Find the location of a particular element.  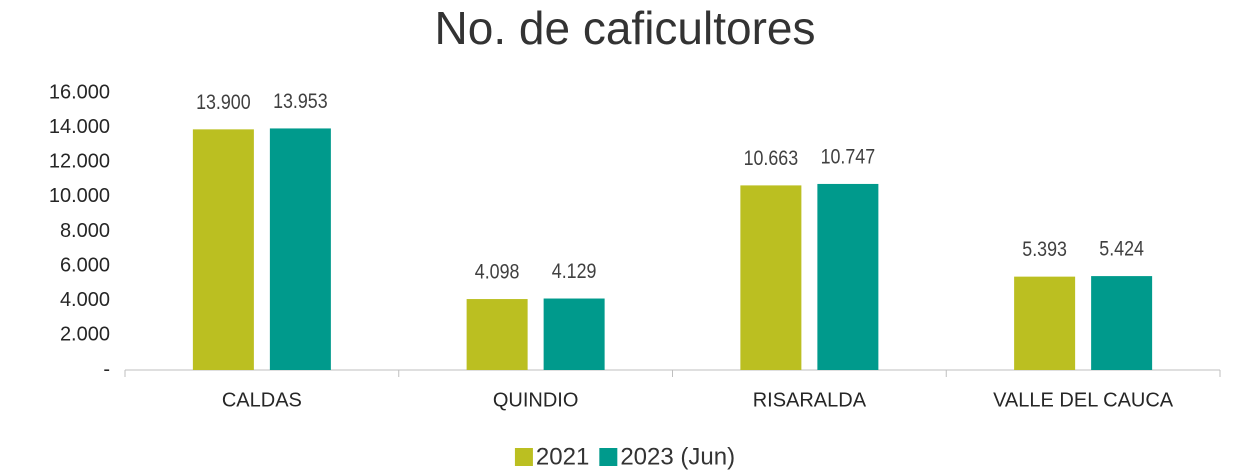

x-tick-label: VALLE DEL CAUCA is located at coordinates (1083, 400).